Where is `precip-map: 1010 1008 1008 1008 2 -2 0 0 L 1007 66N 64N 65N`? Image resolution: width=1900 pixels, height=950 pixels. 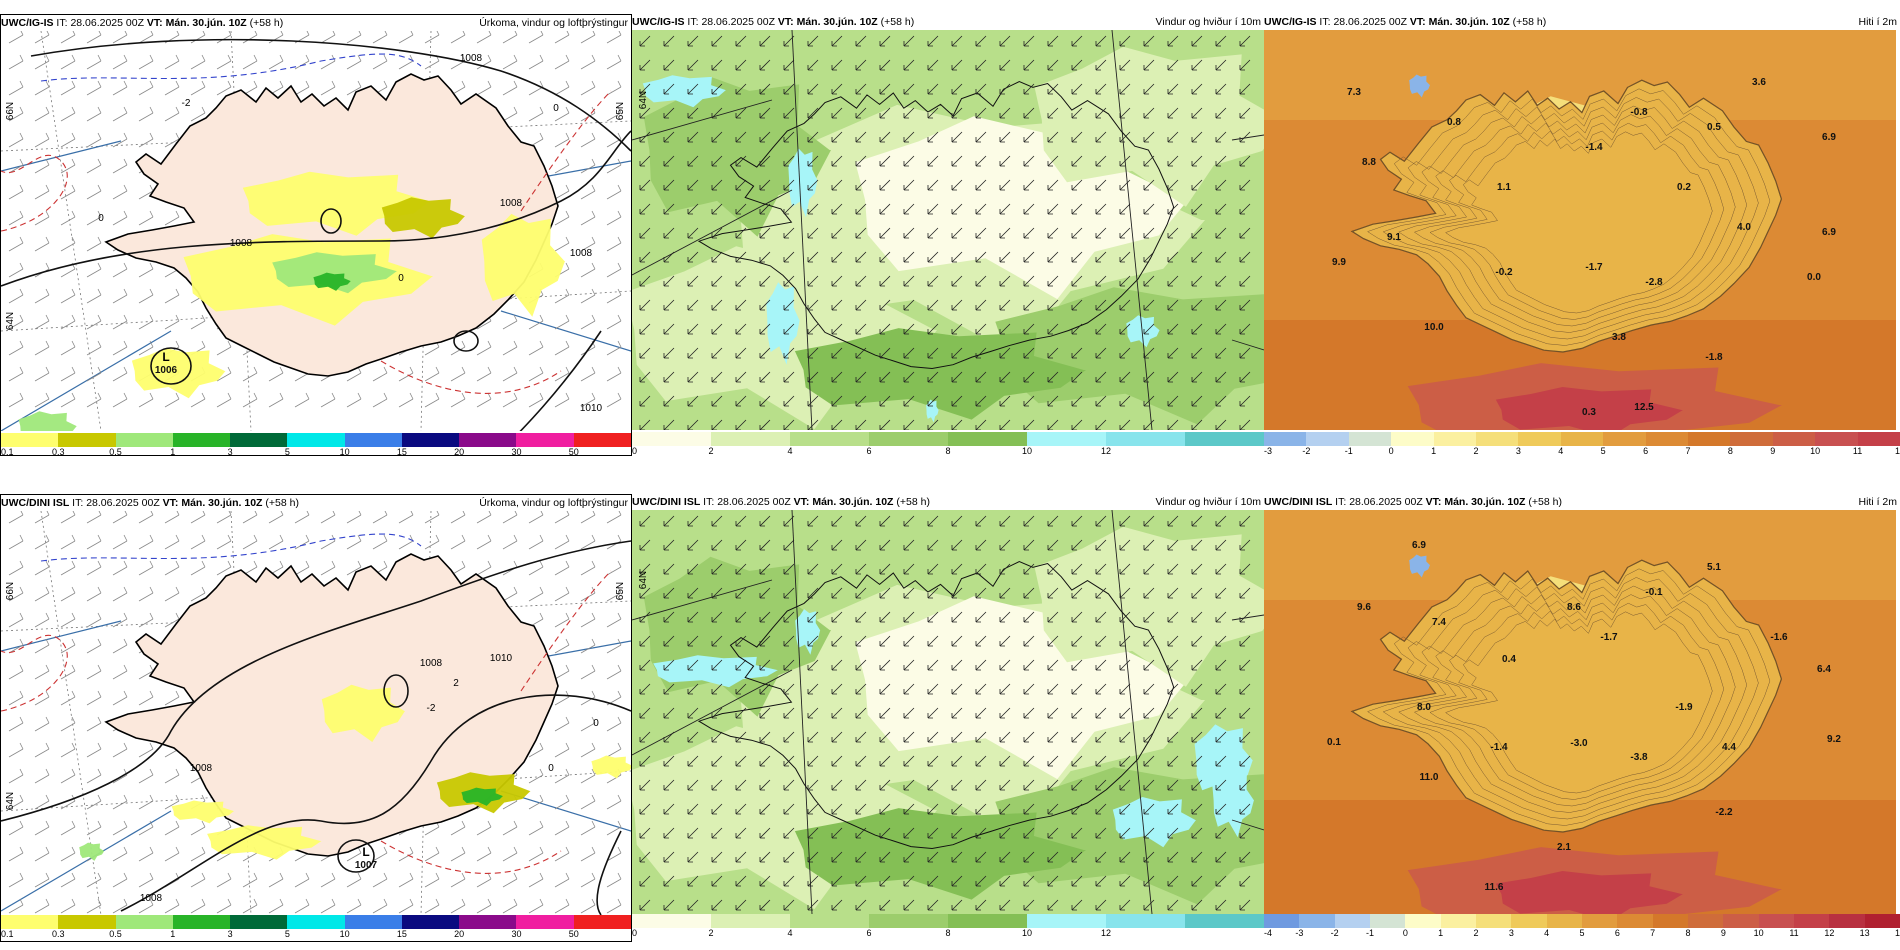
precip-map: 1010 1008 1008 1008 2 -2 0 0 L 1007 66N 64N 65N is located at coordinates (316, 713).